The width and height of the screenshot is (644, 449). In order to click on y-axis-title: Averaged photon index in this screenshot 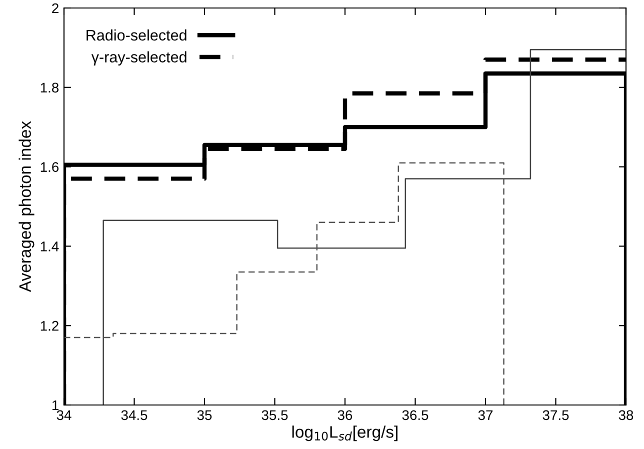, I will do `click(26, 206)`.